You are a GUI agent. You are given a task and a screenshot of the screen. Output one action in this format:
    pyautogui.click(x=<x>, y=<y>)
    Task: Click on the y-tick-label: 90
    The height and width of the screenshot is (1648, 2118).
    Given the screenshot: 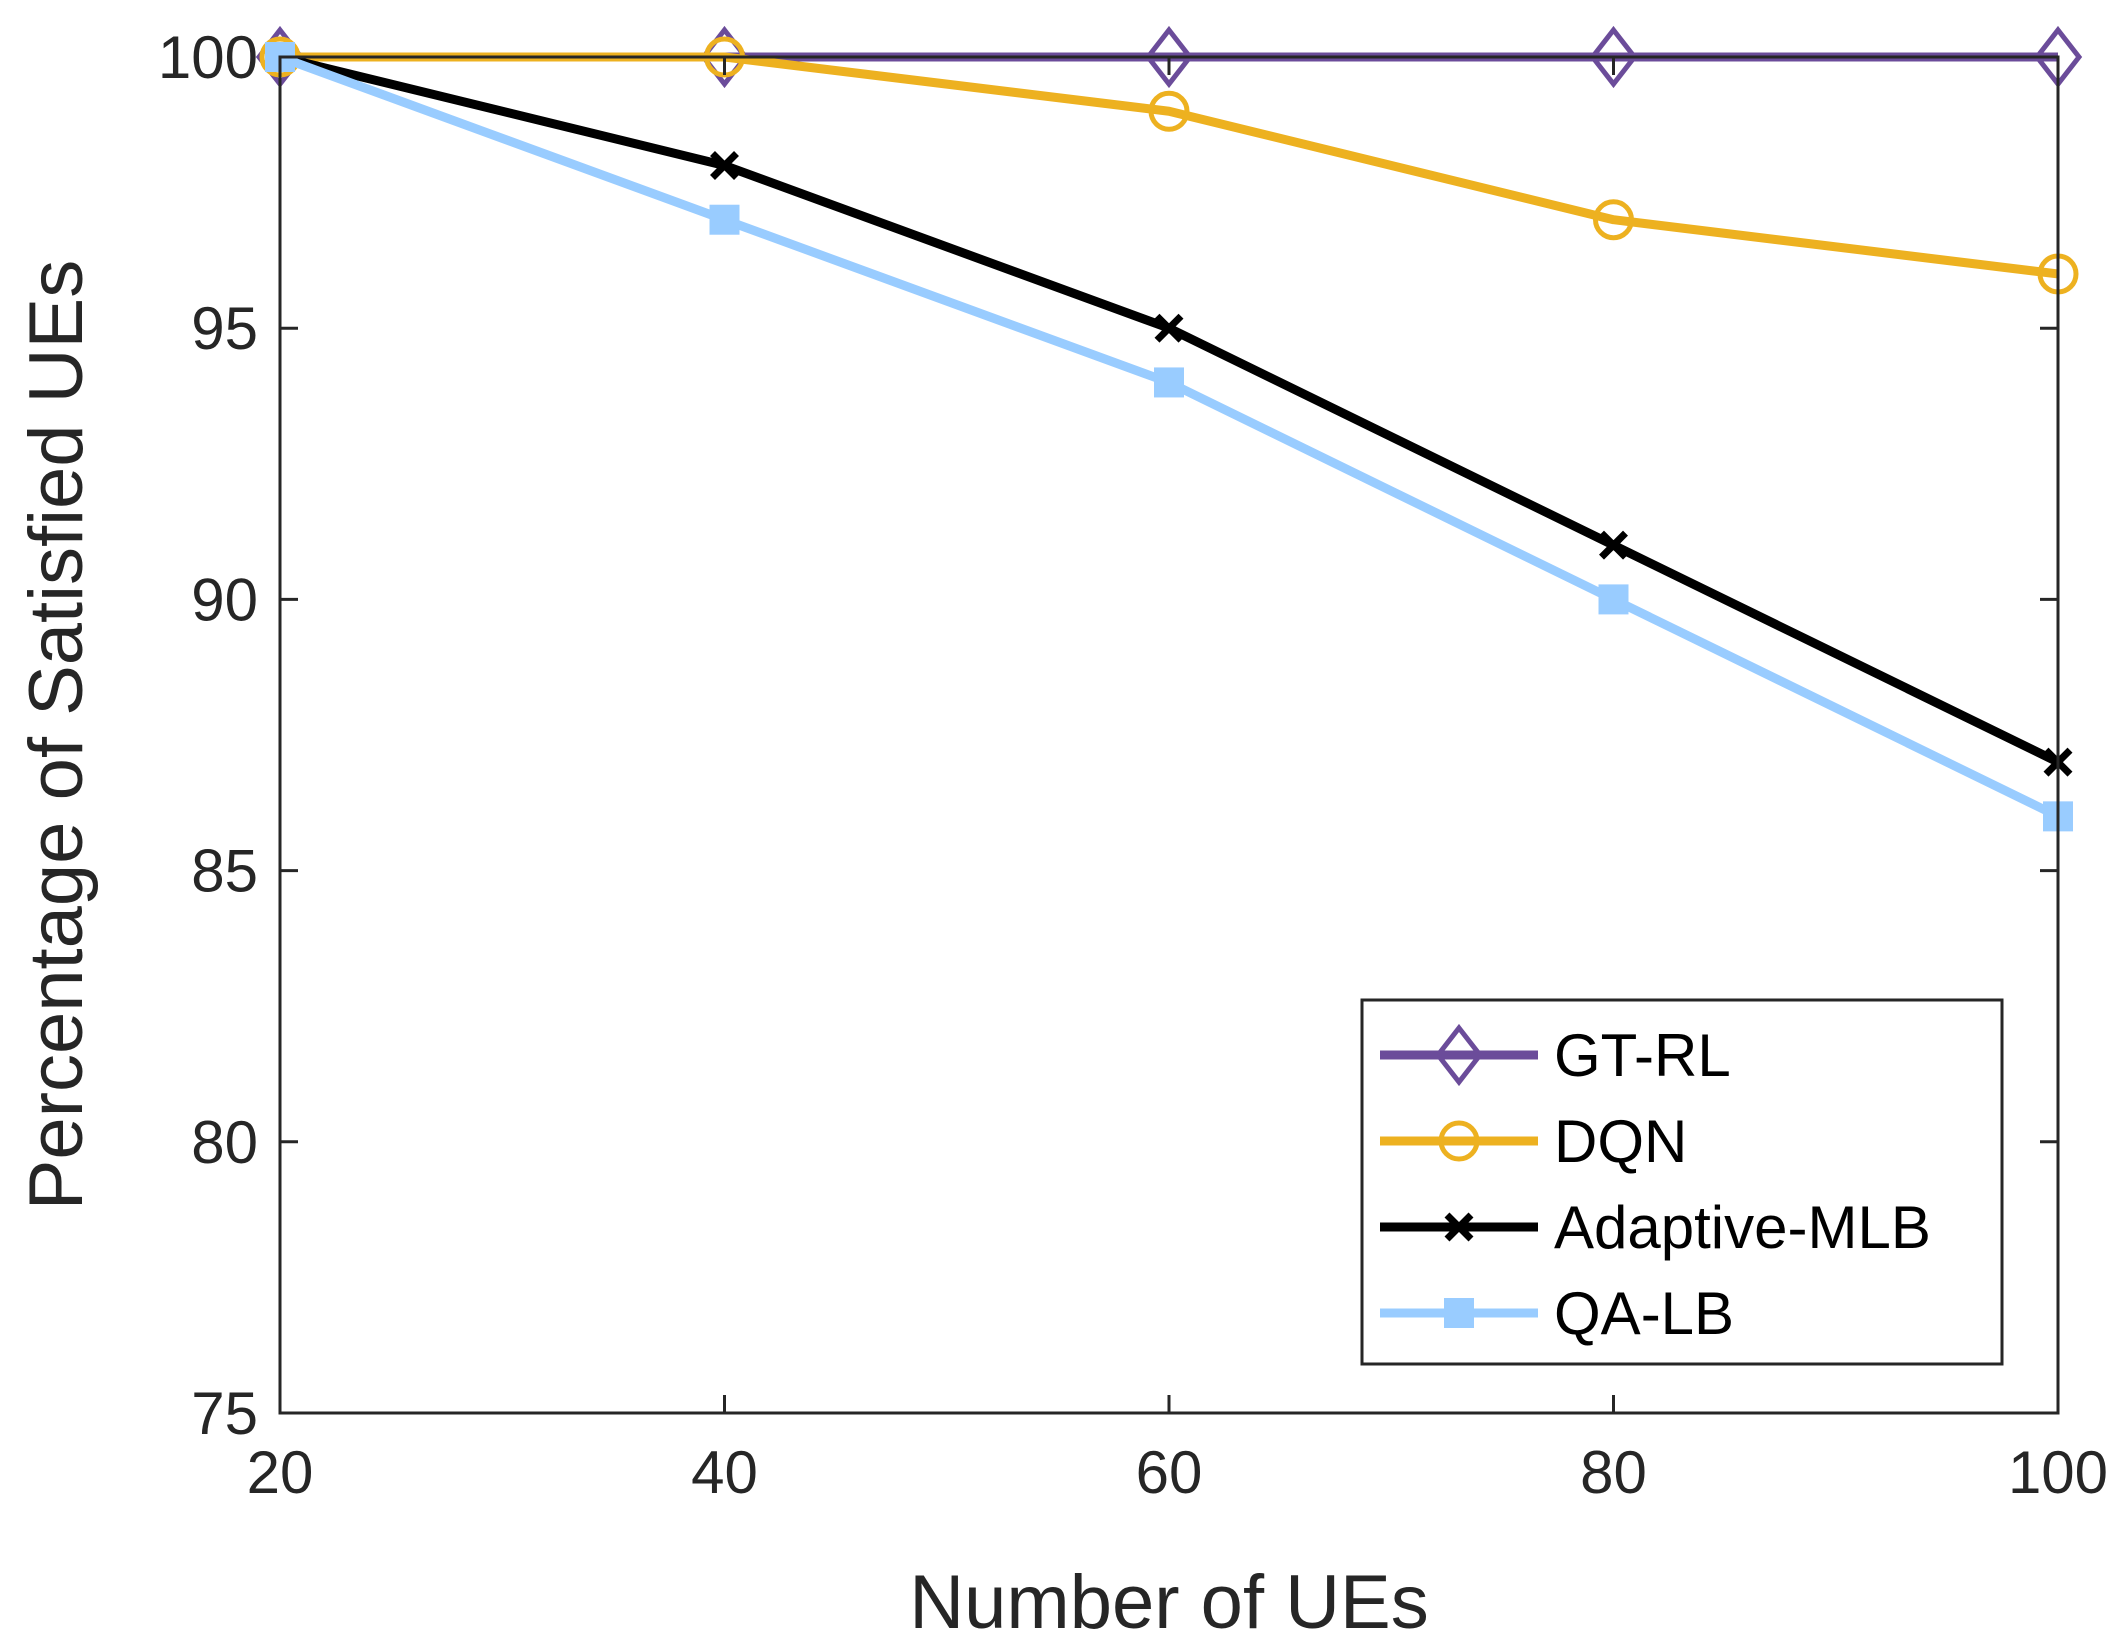 What is the action you would take?
    pyautogui.click(x=224, y=599)
    